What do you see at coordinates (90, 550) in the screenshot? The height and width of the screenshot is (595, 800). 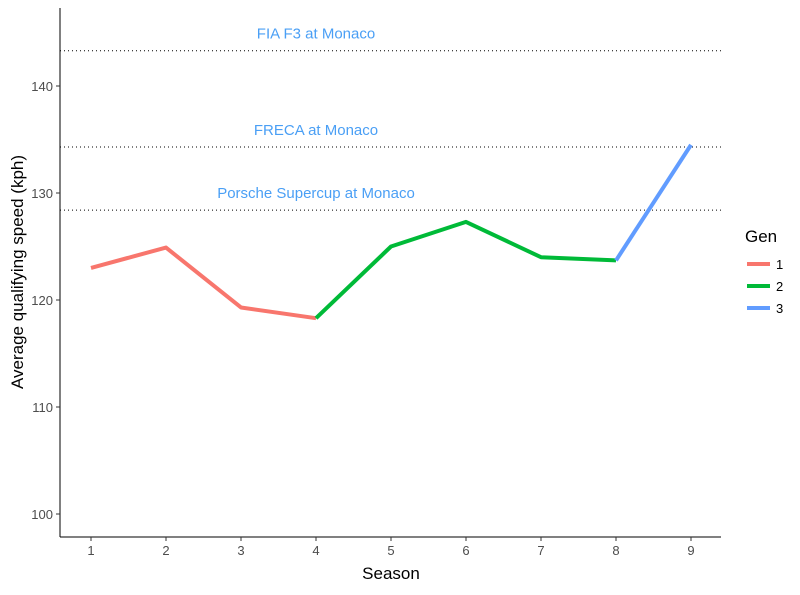 I see `x-tick-label: 1` at bounding box center [90, 550].